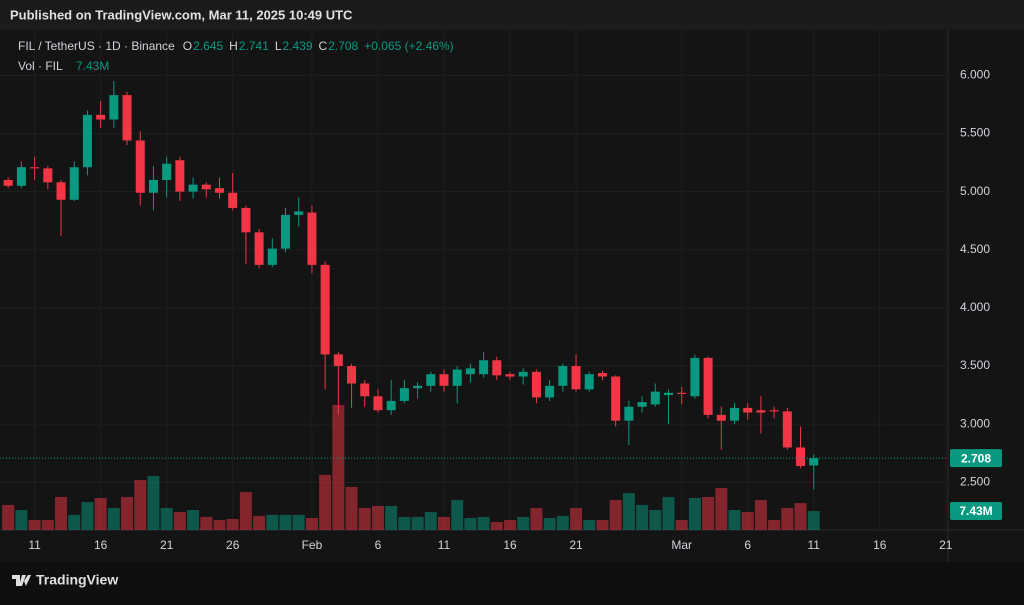 This screenshot has height=605, width=1024. I want to click on y-tick-label: 4.500, so click(975, 249).